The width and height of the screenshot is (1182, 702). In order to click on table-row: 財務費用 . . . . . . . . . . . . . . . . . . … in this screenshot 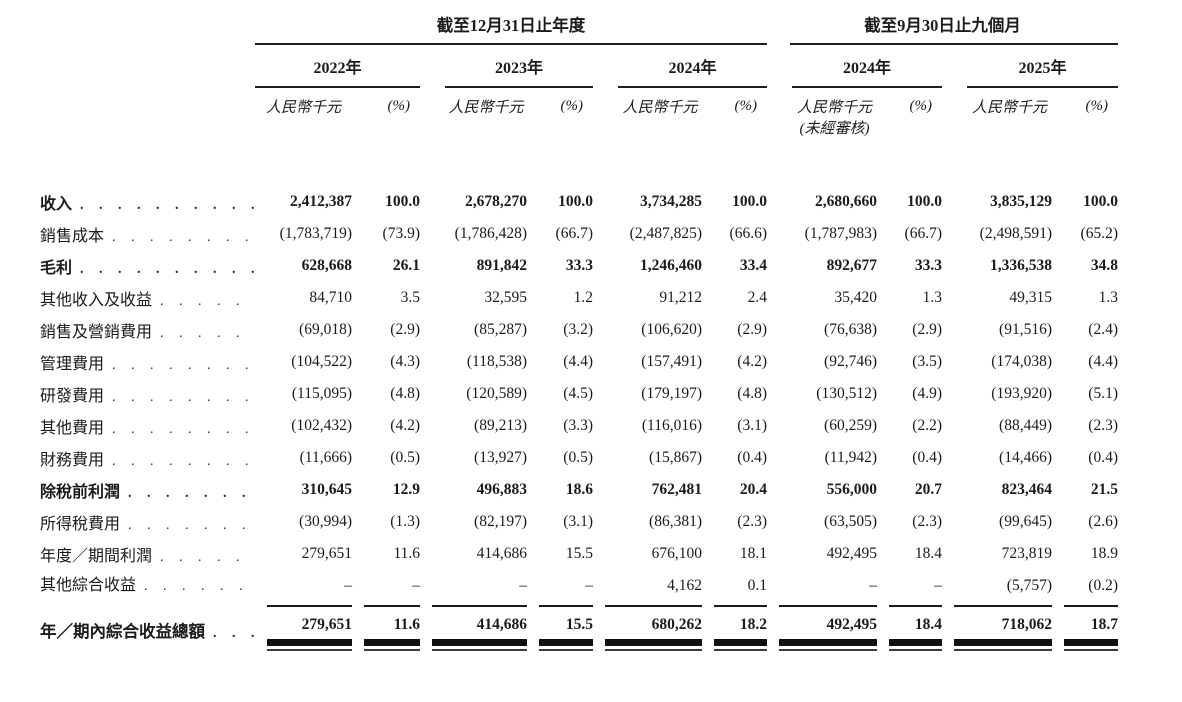, I will do `click(599, 458)`.